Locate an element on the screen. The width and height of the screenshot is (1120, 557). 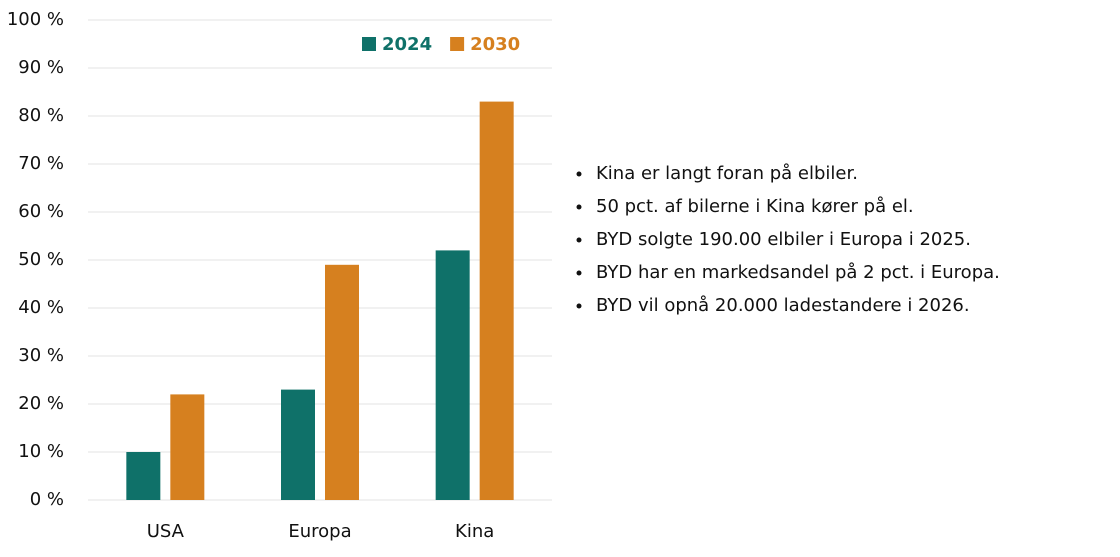
x-tick-label: Kina is located at coordinates (474, 531).